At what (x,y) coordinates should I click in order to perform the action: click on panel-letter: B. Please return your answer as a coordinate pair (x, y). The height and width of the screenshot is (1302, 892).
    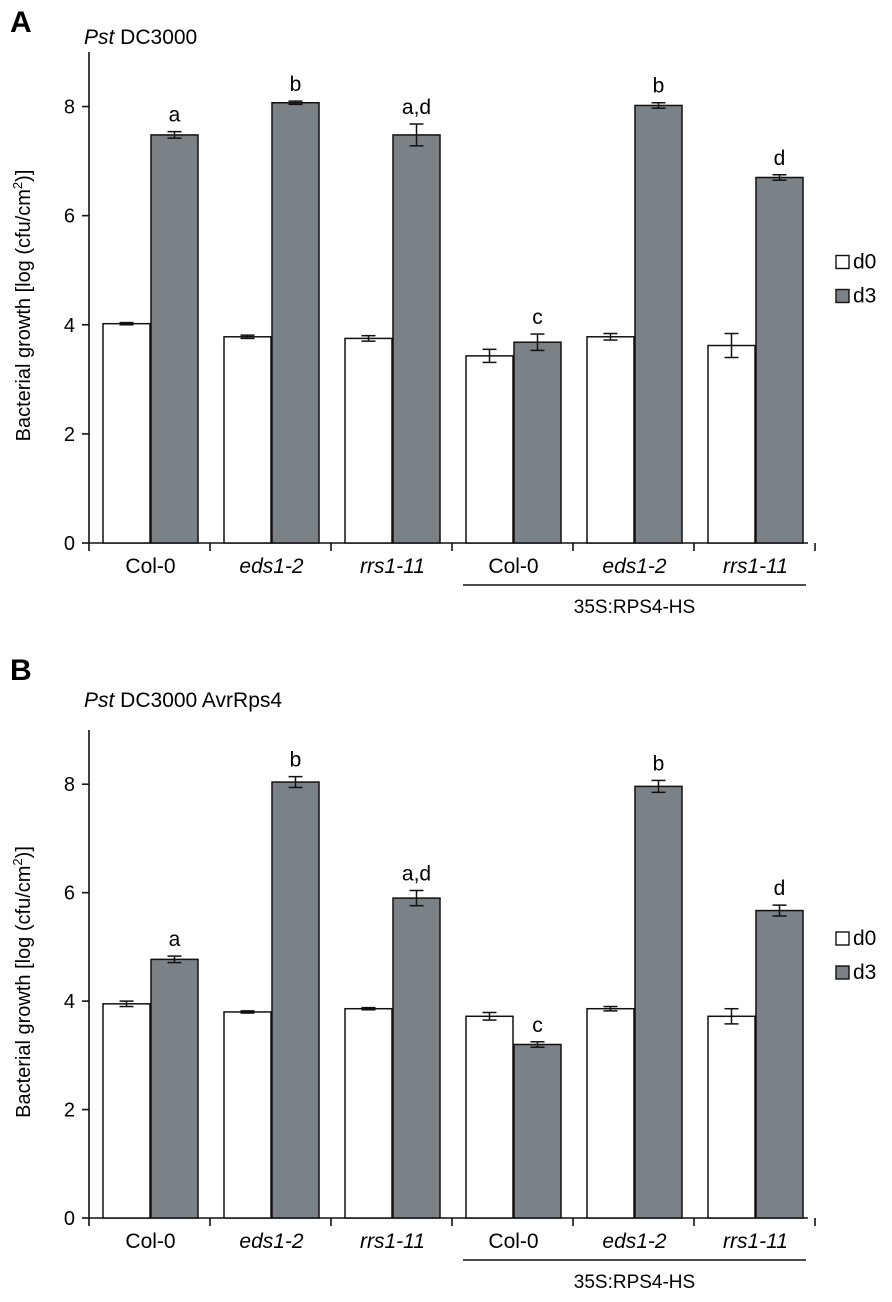
    Looking at the image, I should click on (21, 670).